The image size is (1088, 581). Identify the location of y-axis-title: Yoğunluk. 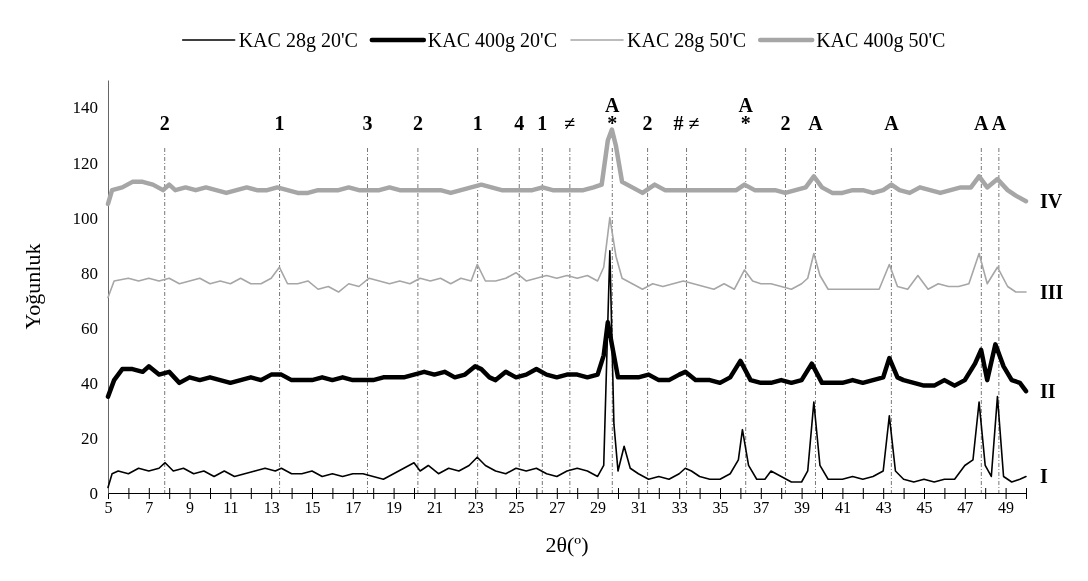
(32, 286).